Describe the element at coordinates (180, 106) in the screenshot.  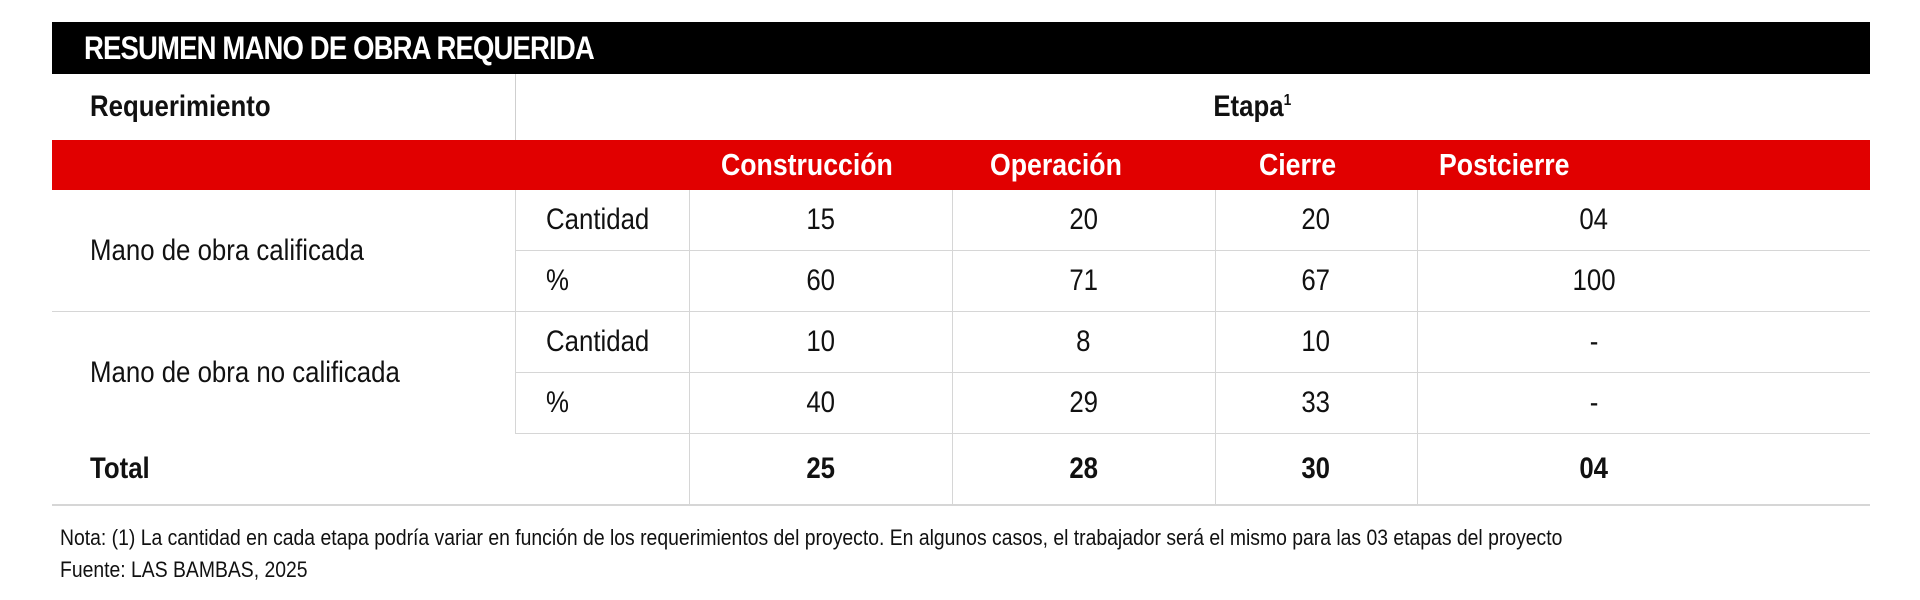
I see `header-requerimiento: Requerimiento` at that location.